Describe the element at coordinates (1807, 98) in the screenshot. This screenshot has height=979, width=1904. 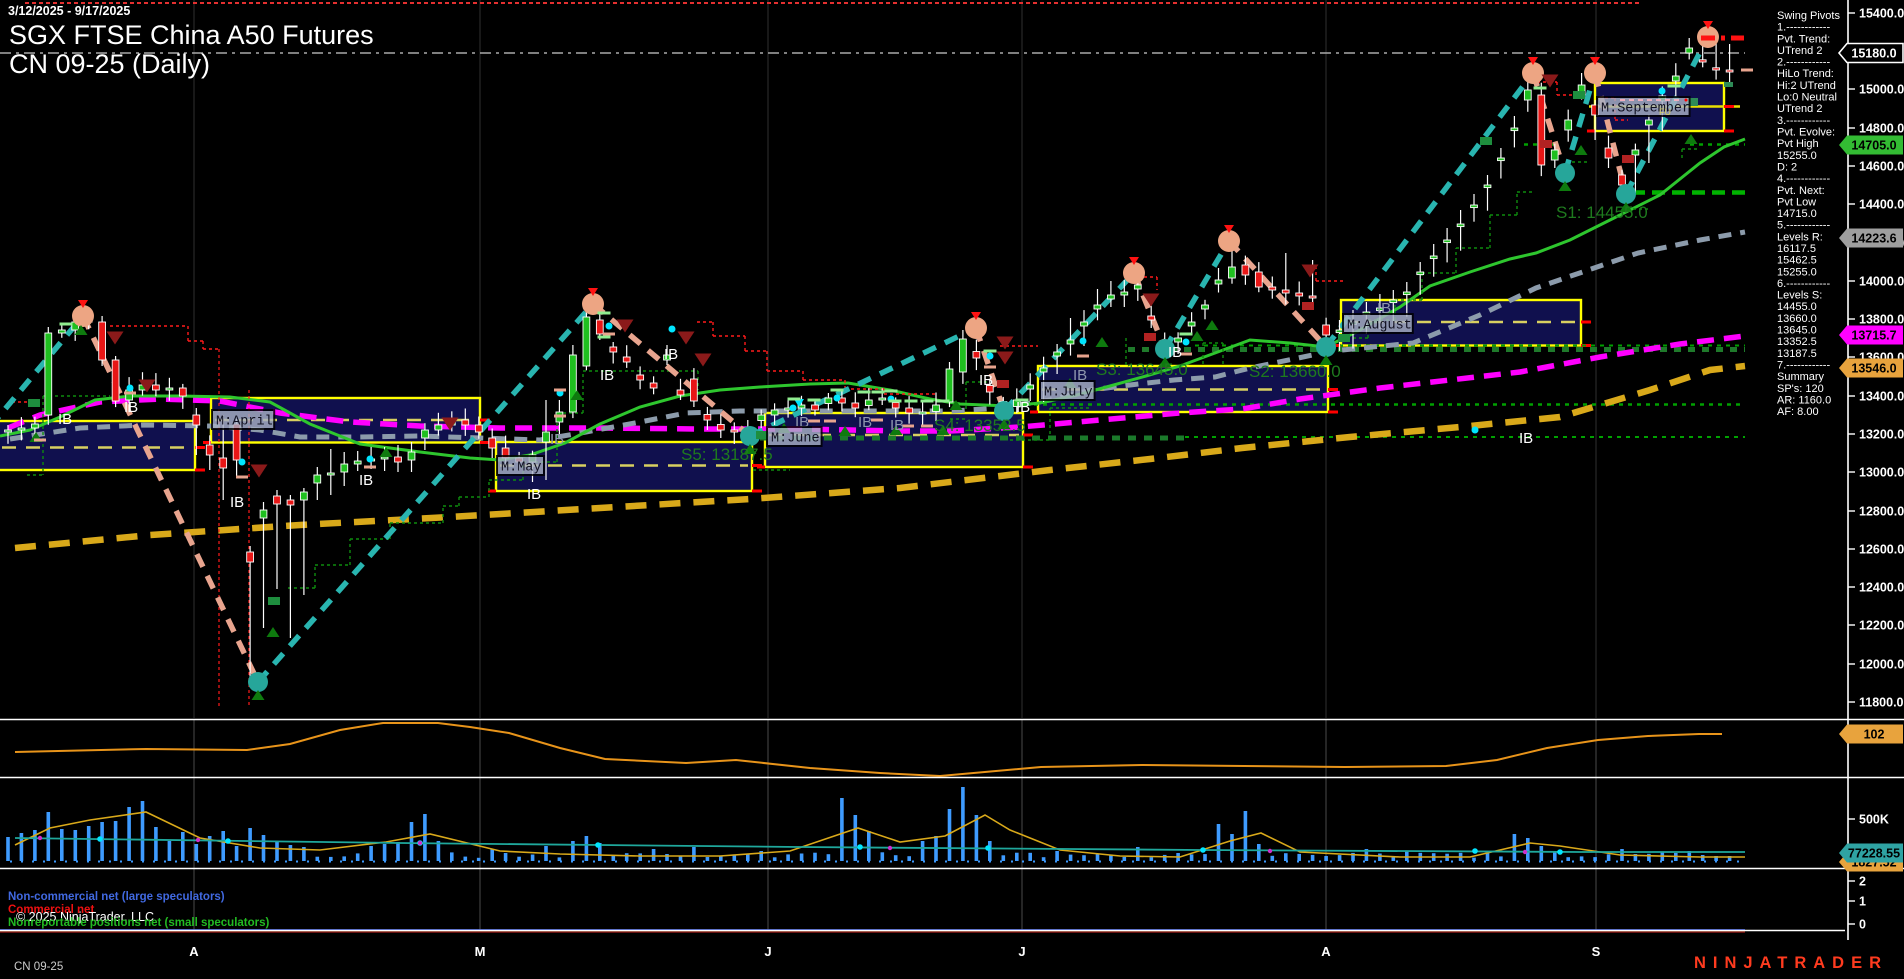
I see `svg-text: Lo:0 Neutral` at that location.